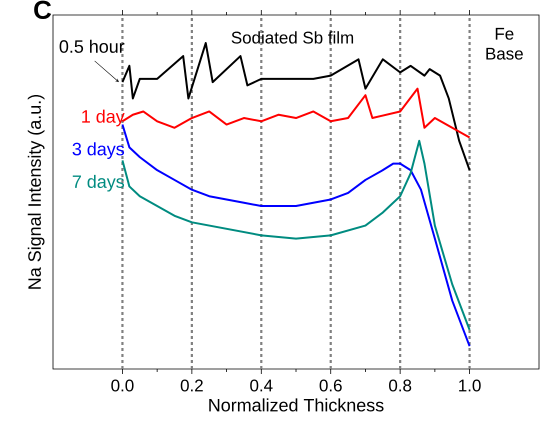  Describe the element at coordinates (98, 183) in the screenshot. I see `series-label: 7 days` at that location.